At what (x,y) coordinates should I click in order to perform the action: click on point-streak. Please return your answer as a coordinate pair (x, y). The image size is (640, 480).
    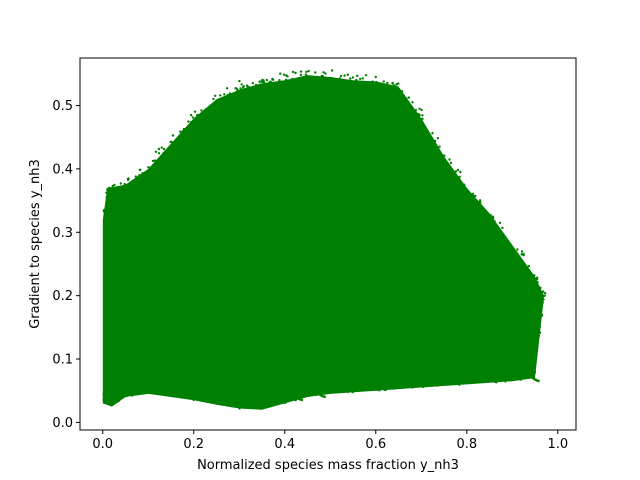
    Looking at the image, I should click on (491, 352).